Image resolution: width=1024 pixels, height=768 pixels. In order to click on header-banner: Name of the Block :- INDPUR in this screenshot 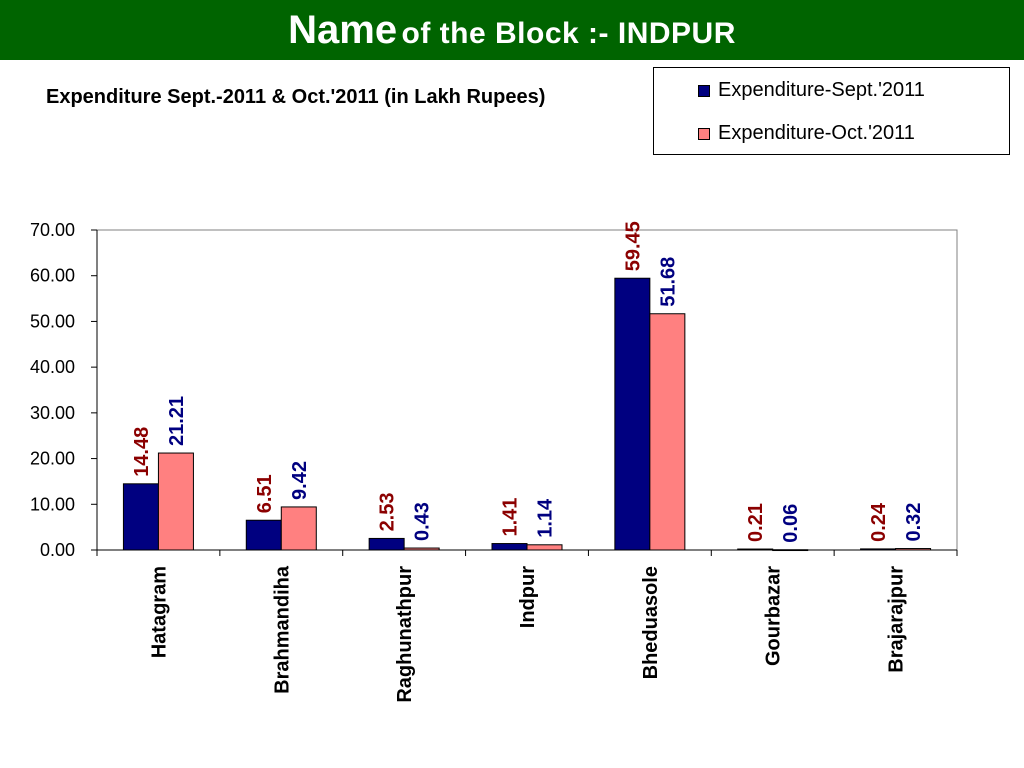, I will do `click(512, 30)`.